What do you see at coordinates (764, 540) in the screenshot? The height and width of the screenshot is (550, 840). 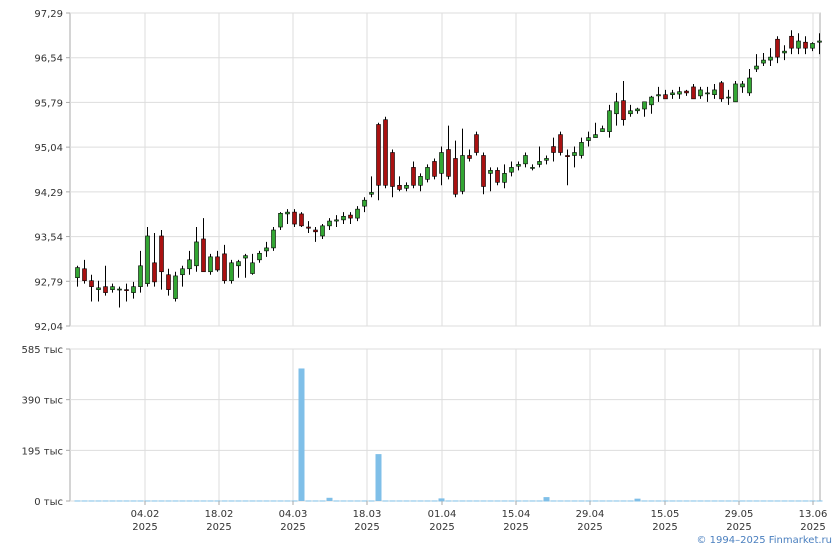 I see `copyright-link: © 1994–2025 Finmarket.ru` at bounding box center [764, 540].